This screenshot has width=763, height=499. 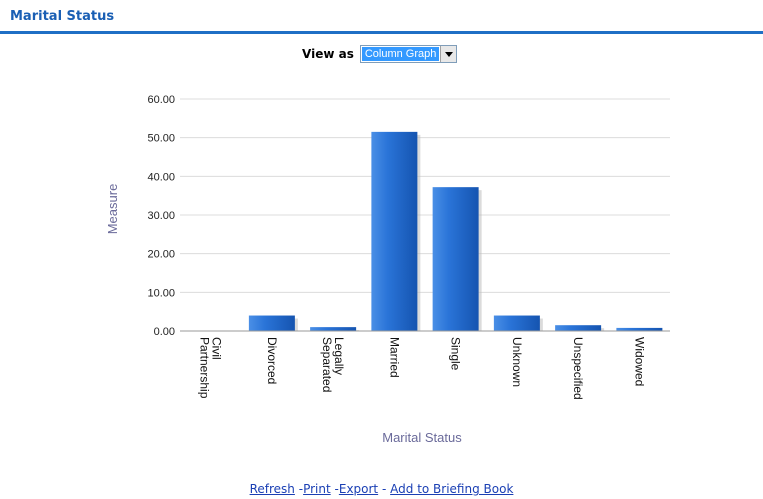 What do you see at coordinates (161, 100) in the screenshot?
I see `y-tick-label: 60.00` at bounding box center [161, 100].